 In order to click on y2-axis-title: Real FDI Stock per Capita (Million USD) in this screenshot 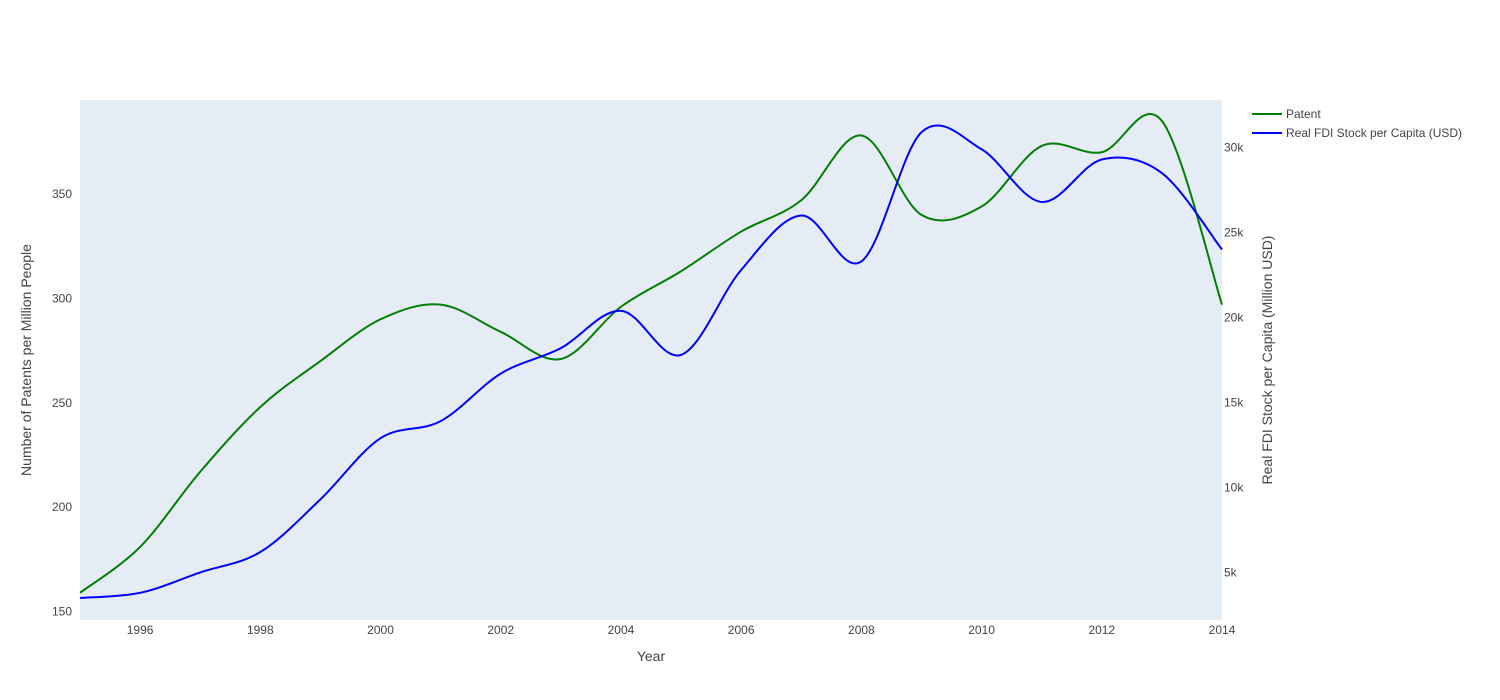, I will do `click(1267, 360)`.